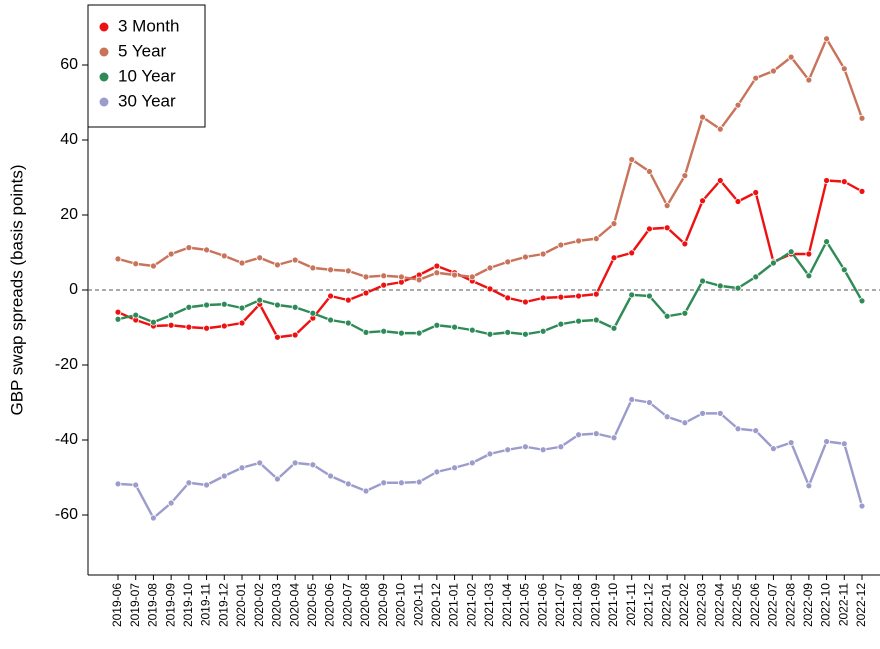 The height and width of the screenshot is (649, 880). What do you see at coordinates (578, 605) in the screenshot?
I see `x-tick-label: 2021-08` at bounding box center [578, 605].